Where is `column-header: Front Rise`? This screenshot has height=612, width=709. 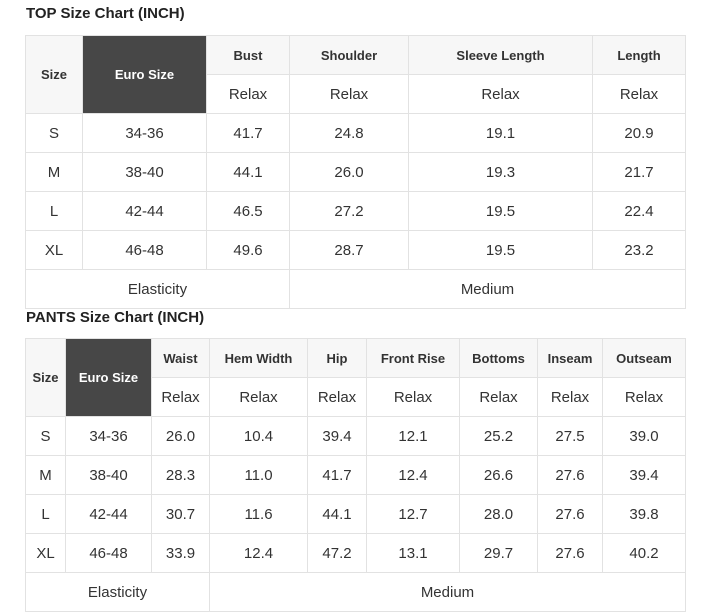
column-header: Front Rise is located at coordinates (413, 358).